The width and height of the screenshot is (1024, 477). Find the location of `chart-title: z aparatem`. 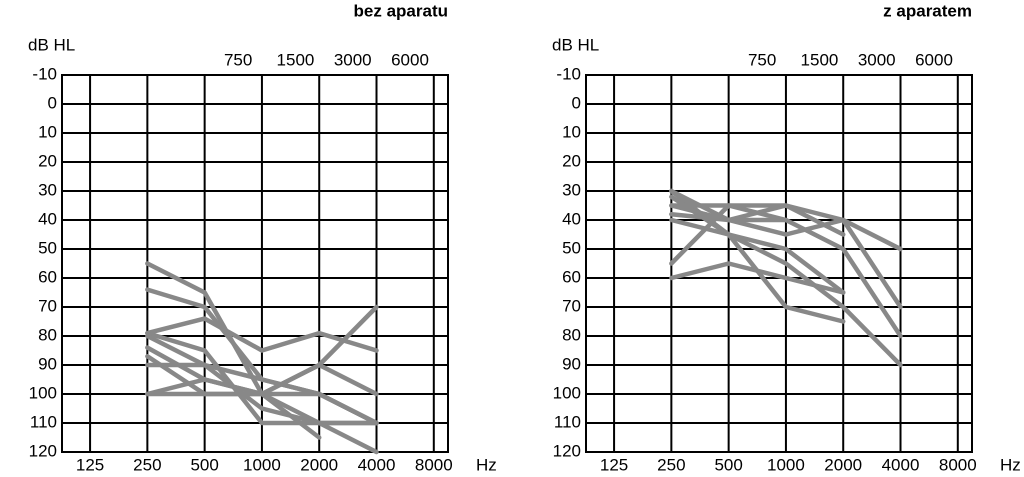

chart-title: z aparatem is located at coordinates (927, 10).